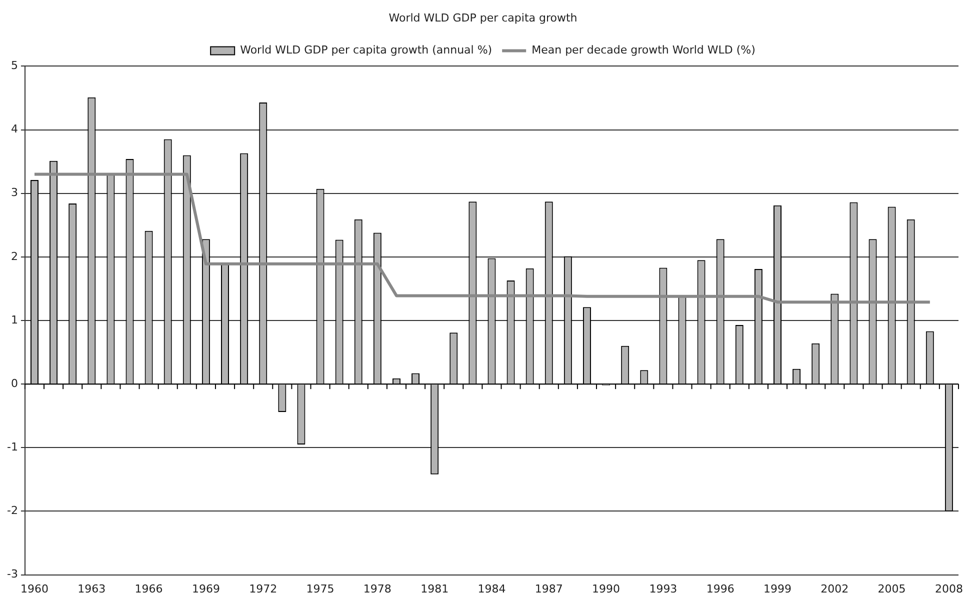 The width and height of the screenshot is (966, 601). Describe the element at coordinates (263, 589) in the screenshot. I see `x-tick-label: 1972` at that location.